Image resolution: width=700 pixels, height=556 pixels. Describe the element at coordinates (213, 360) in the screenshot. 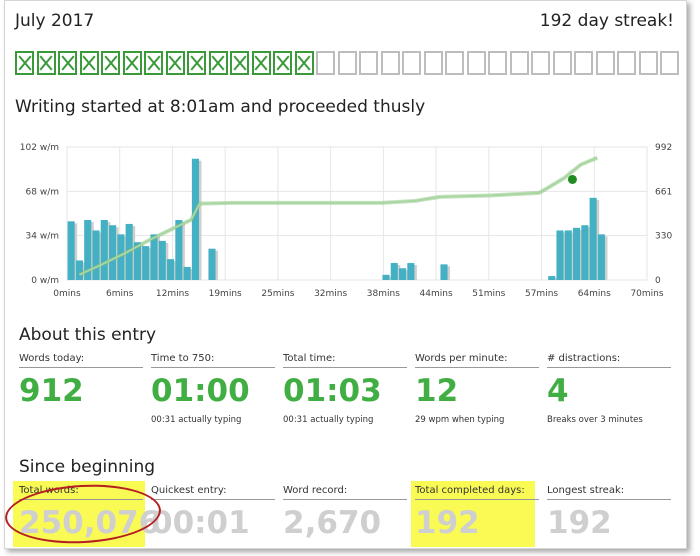

I see `stat-label: Time to 750:` at that location.